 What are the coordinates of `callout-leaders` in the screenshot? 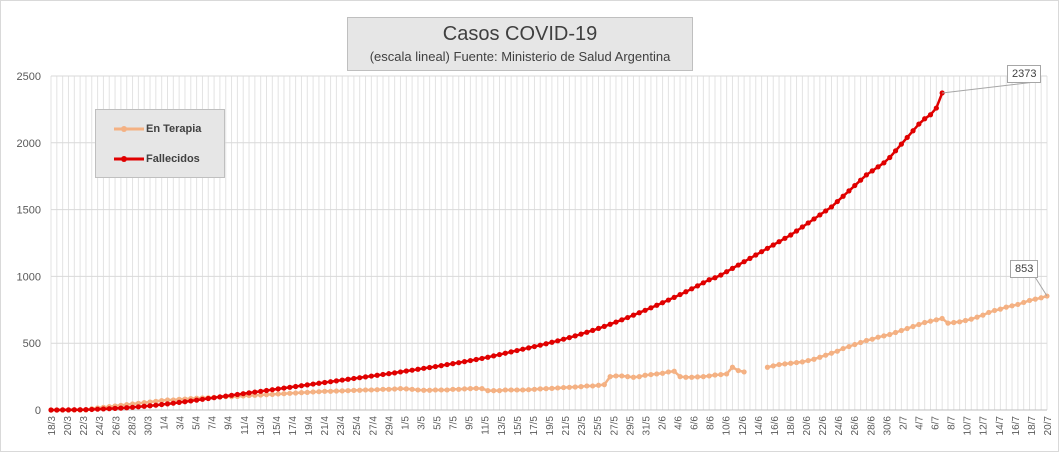 It's located at (995, 189).